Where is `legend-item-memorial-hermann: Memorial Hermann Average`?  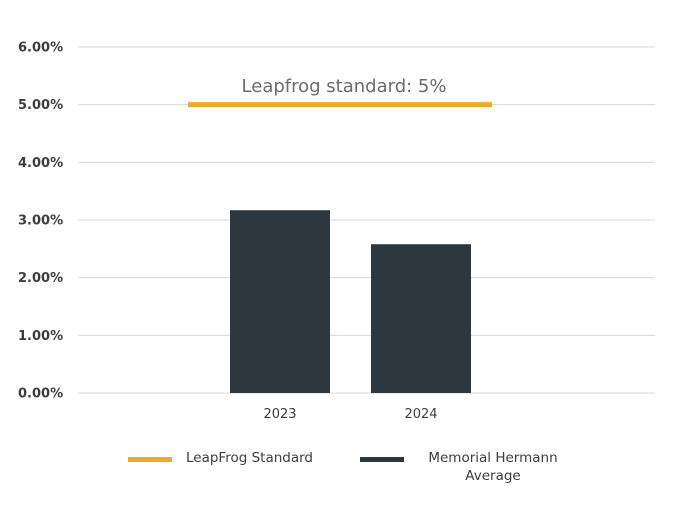 legend-item-memorial-hermann: Memorial Hermann Average is located at coordinates (464, 467).